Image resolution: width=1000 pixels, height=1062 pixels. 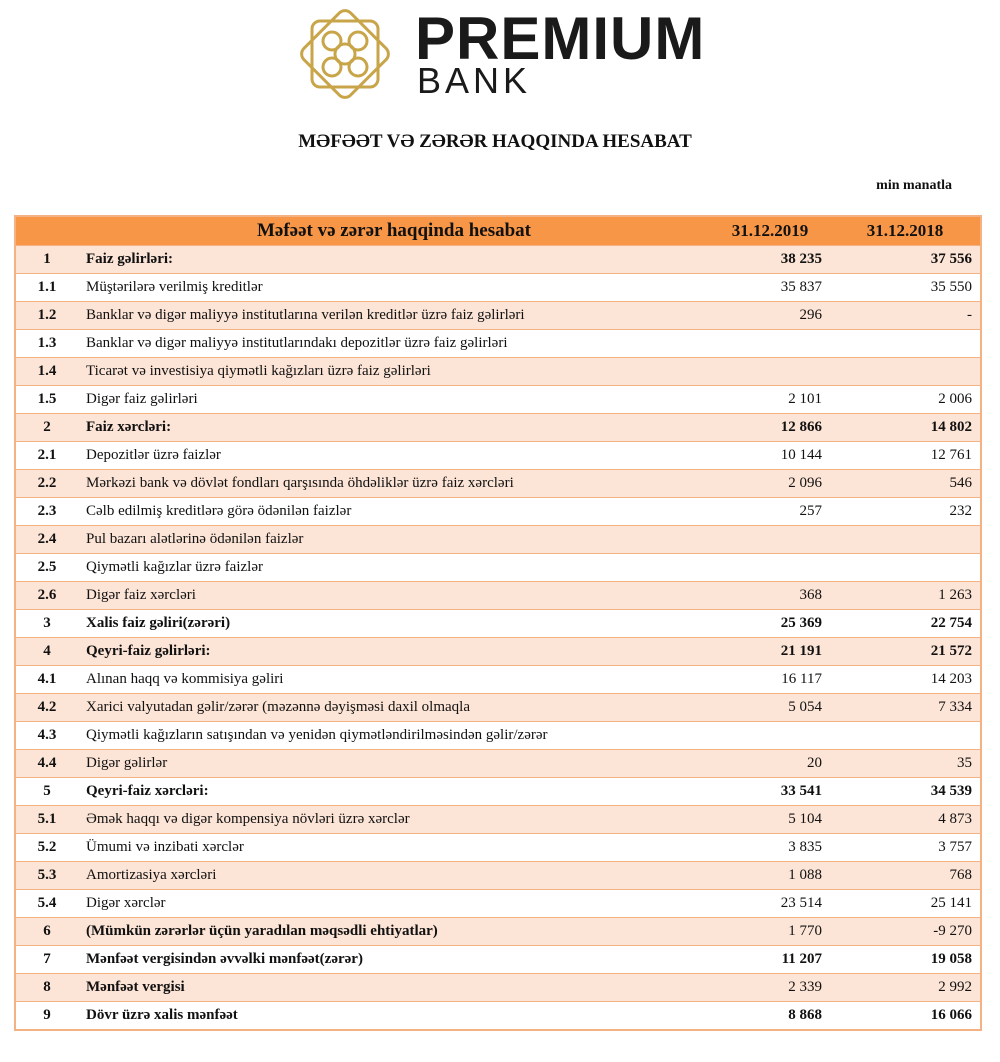 What do you see at coordinates (46, 959) in the screenshot?
I see `row-number: 7` at bounding box center [46, 959].